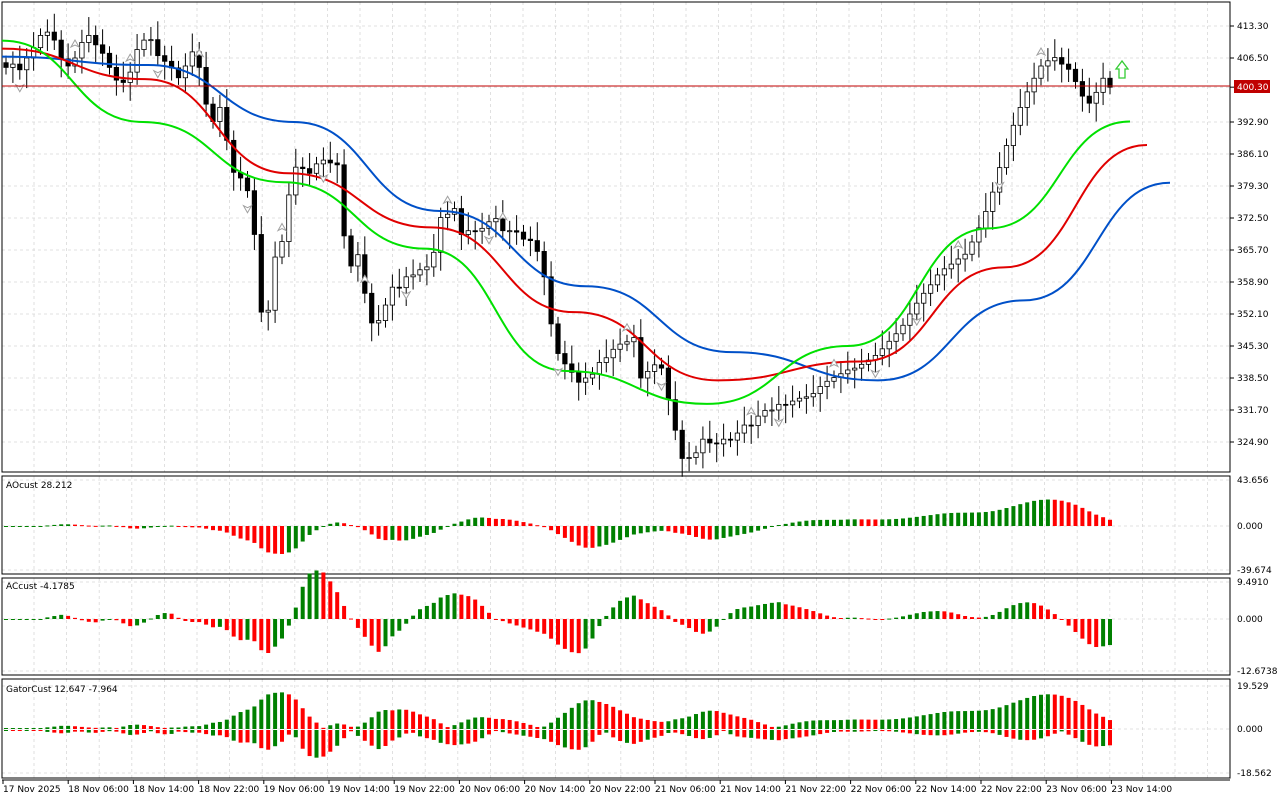 This screenshot has width=1280, height=804. Describe the element at coordinates (1076, 790) in the screenshot. I see `time-axis-label: 23 Nov 06:00` at that location.